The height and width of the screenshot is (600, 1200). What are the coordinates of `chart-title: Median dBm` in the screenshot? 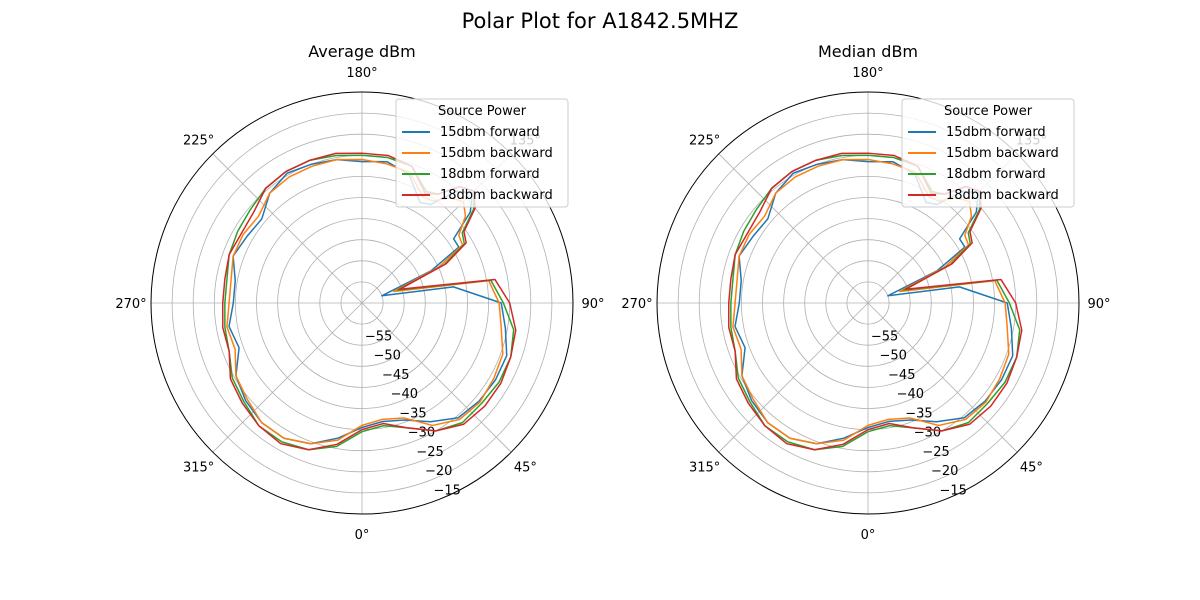 It's located at (868, 51).